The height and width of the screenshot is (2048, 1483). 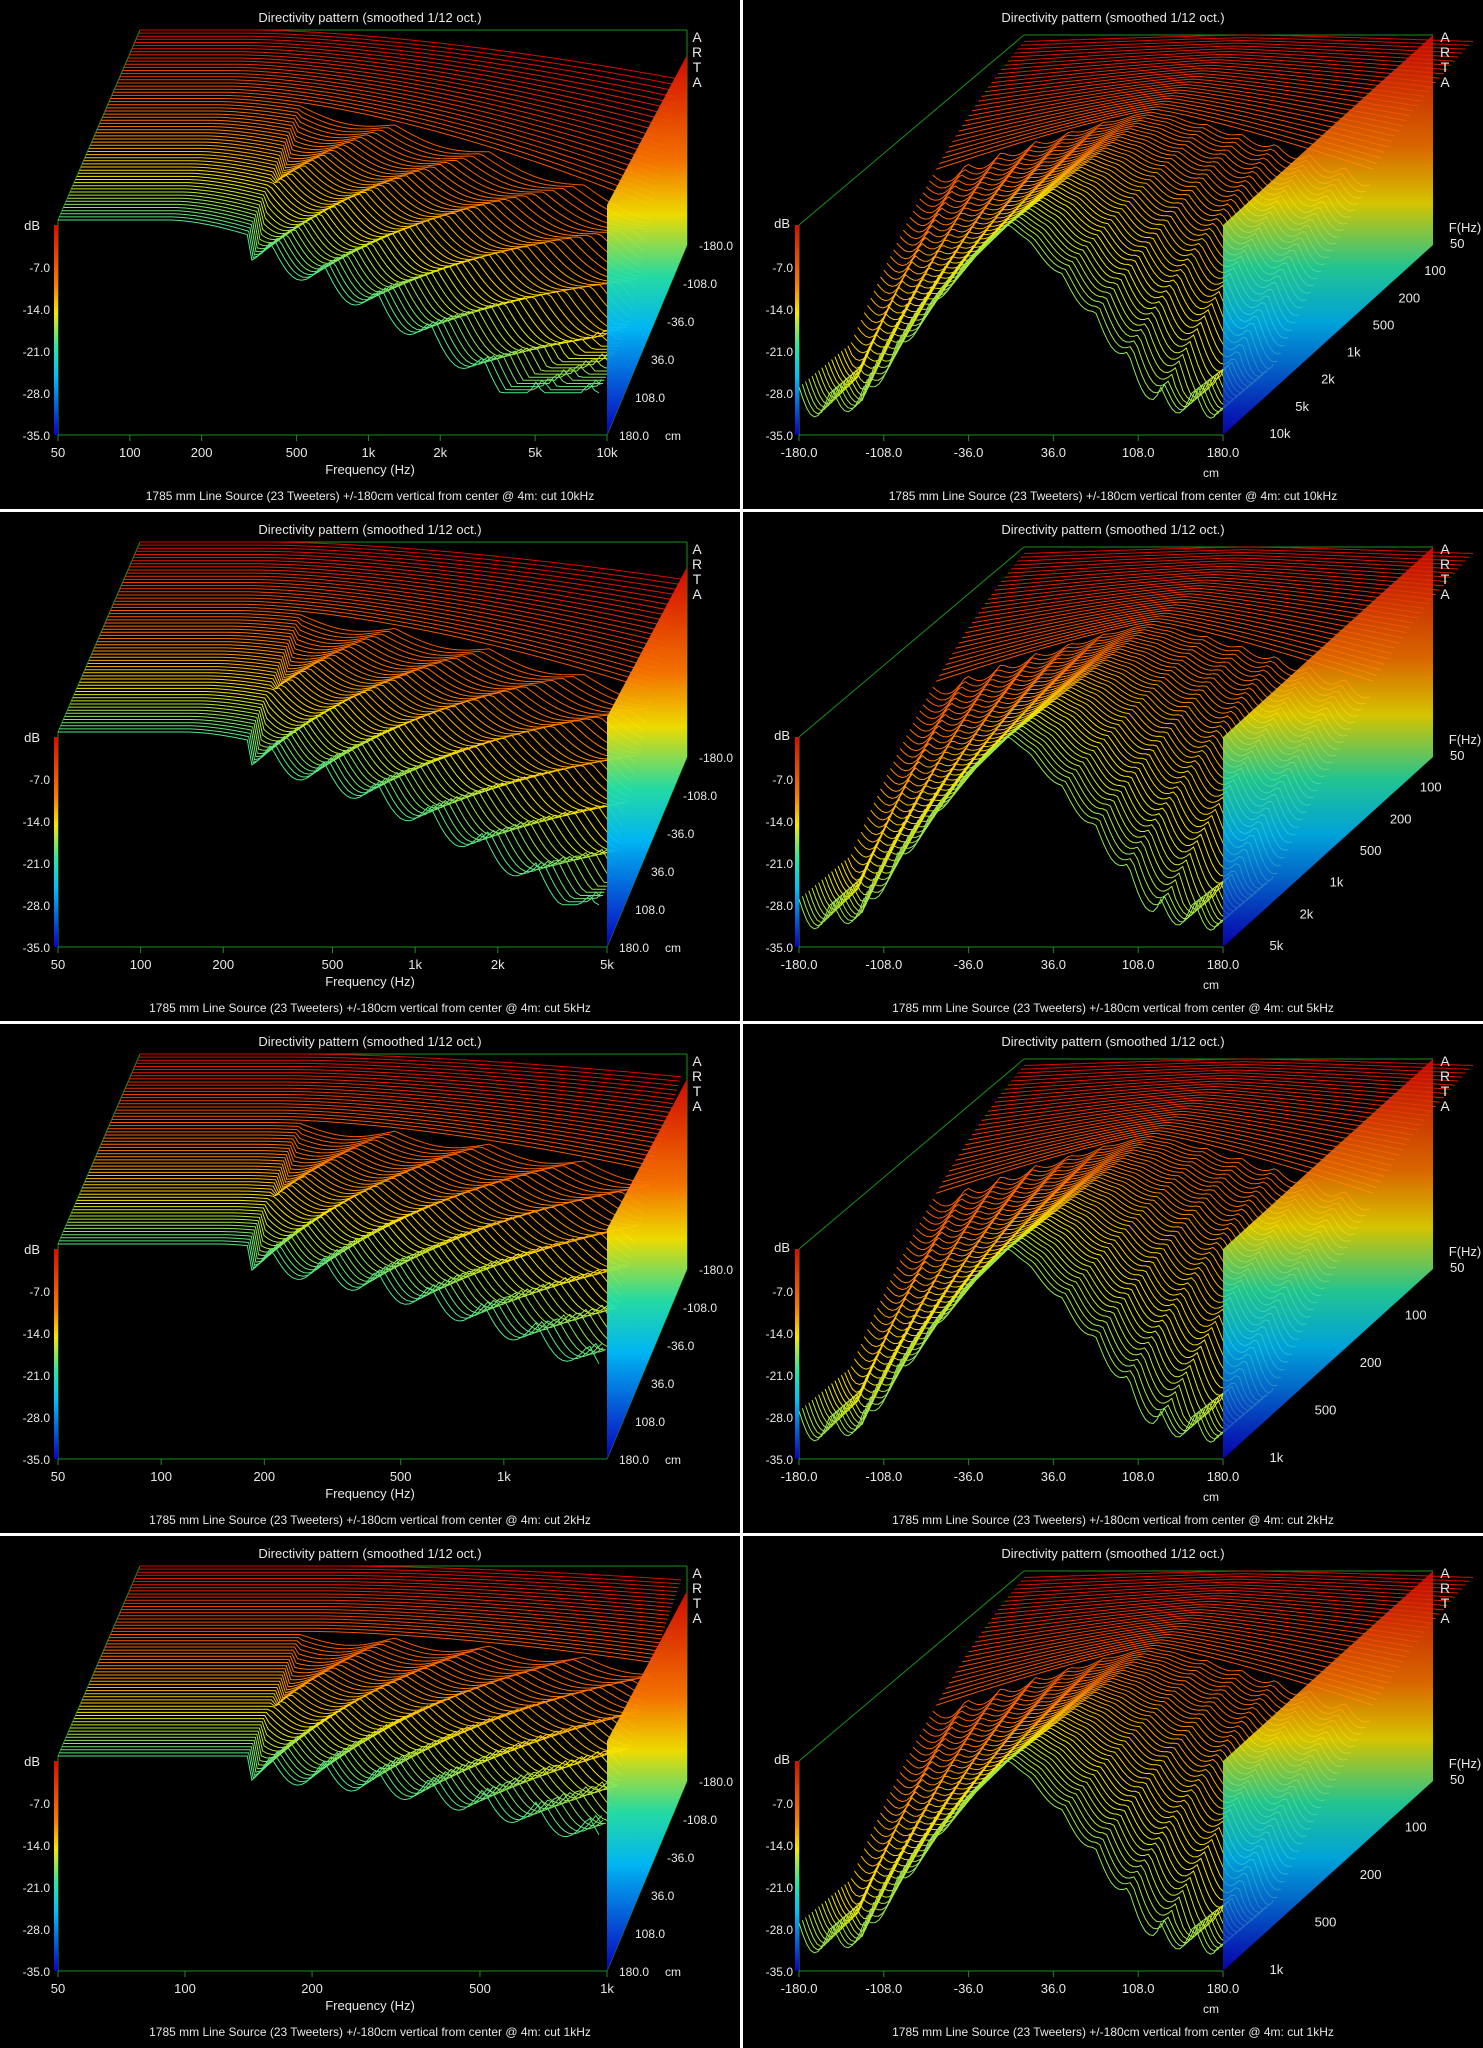 I want to click on angle-tick-label: -180.0, so click(x=716, y=246).